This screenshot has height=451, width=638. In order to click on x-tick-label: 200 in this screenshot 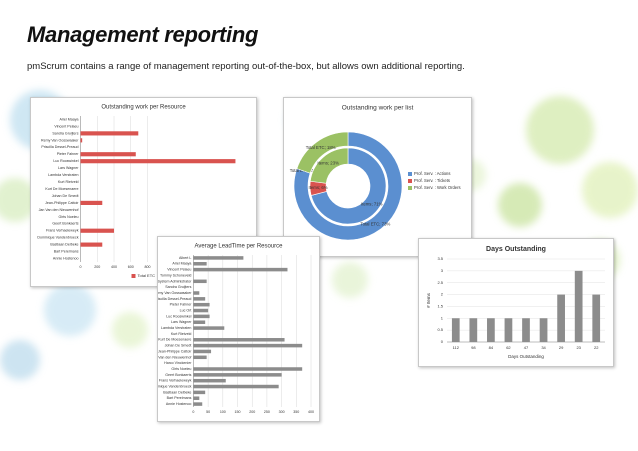, I will do `click(252, 412)`.